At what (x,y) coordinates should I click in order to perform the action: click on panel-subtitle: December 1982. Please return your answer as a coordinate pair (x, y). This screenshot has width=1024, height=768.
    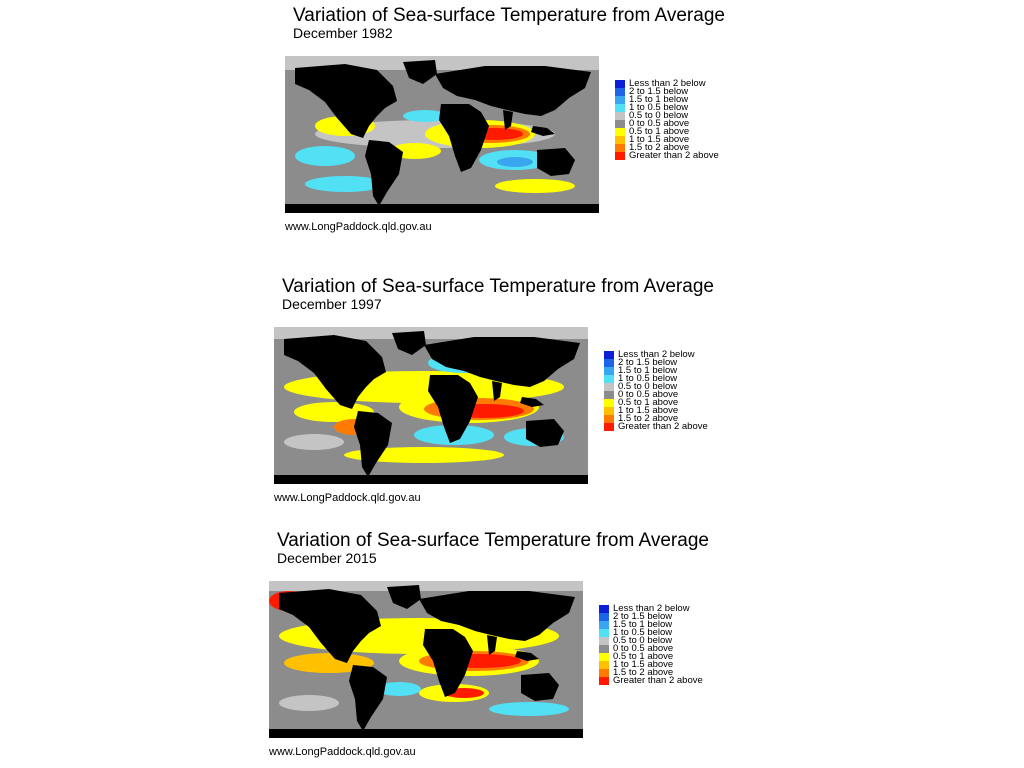
    Looking at the image, I should click on (343, 33).